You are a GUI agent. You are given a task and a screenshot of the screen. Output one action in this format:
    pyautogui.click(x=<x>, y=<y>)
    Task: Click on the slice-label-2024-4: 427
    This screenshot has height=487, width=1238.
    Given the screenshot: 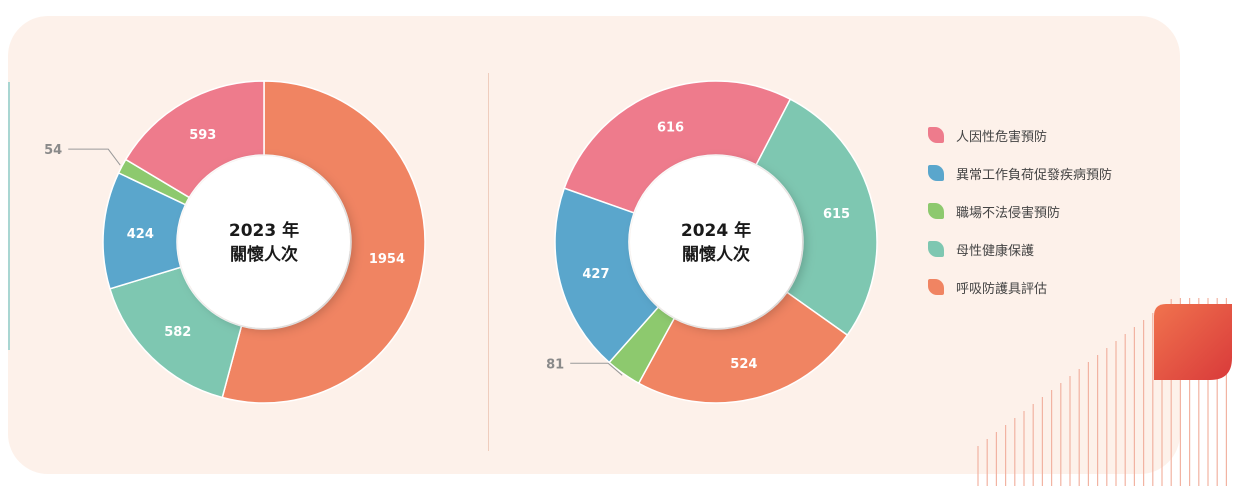 What is the action you would take?
    pyautogui.click(x=595, y=274)
    